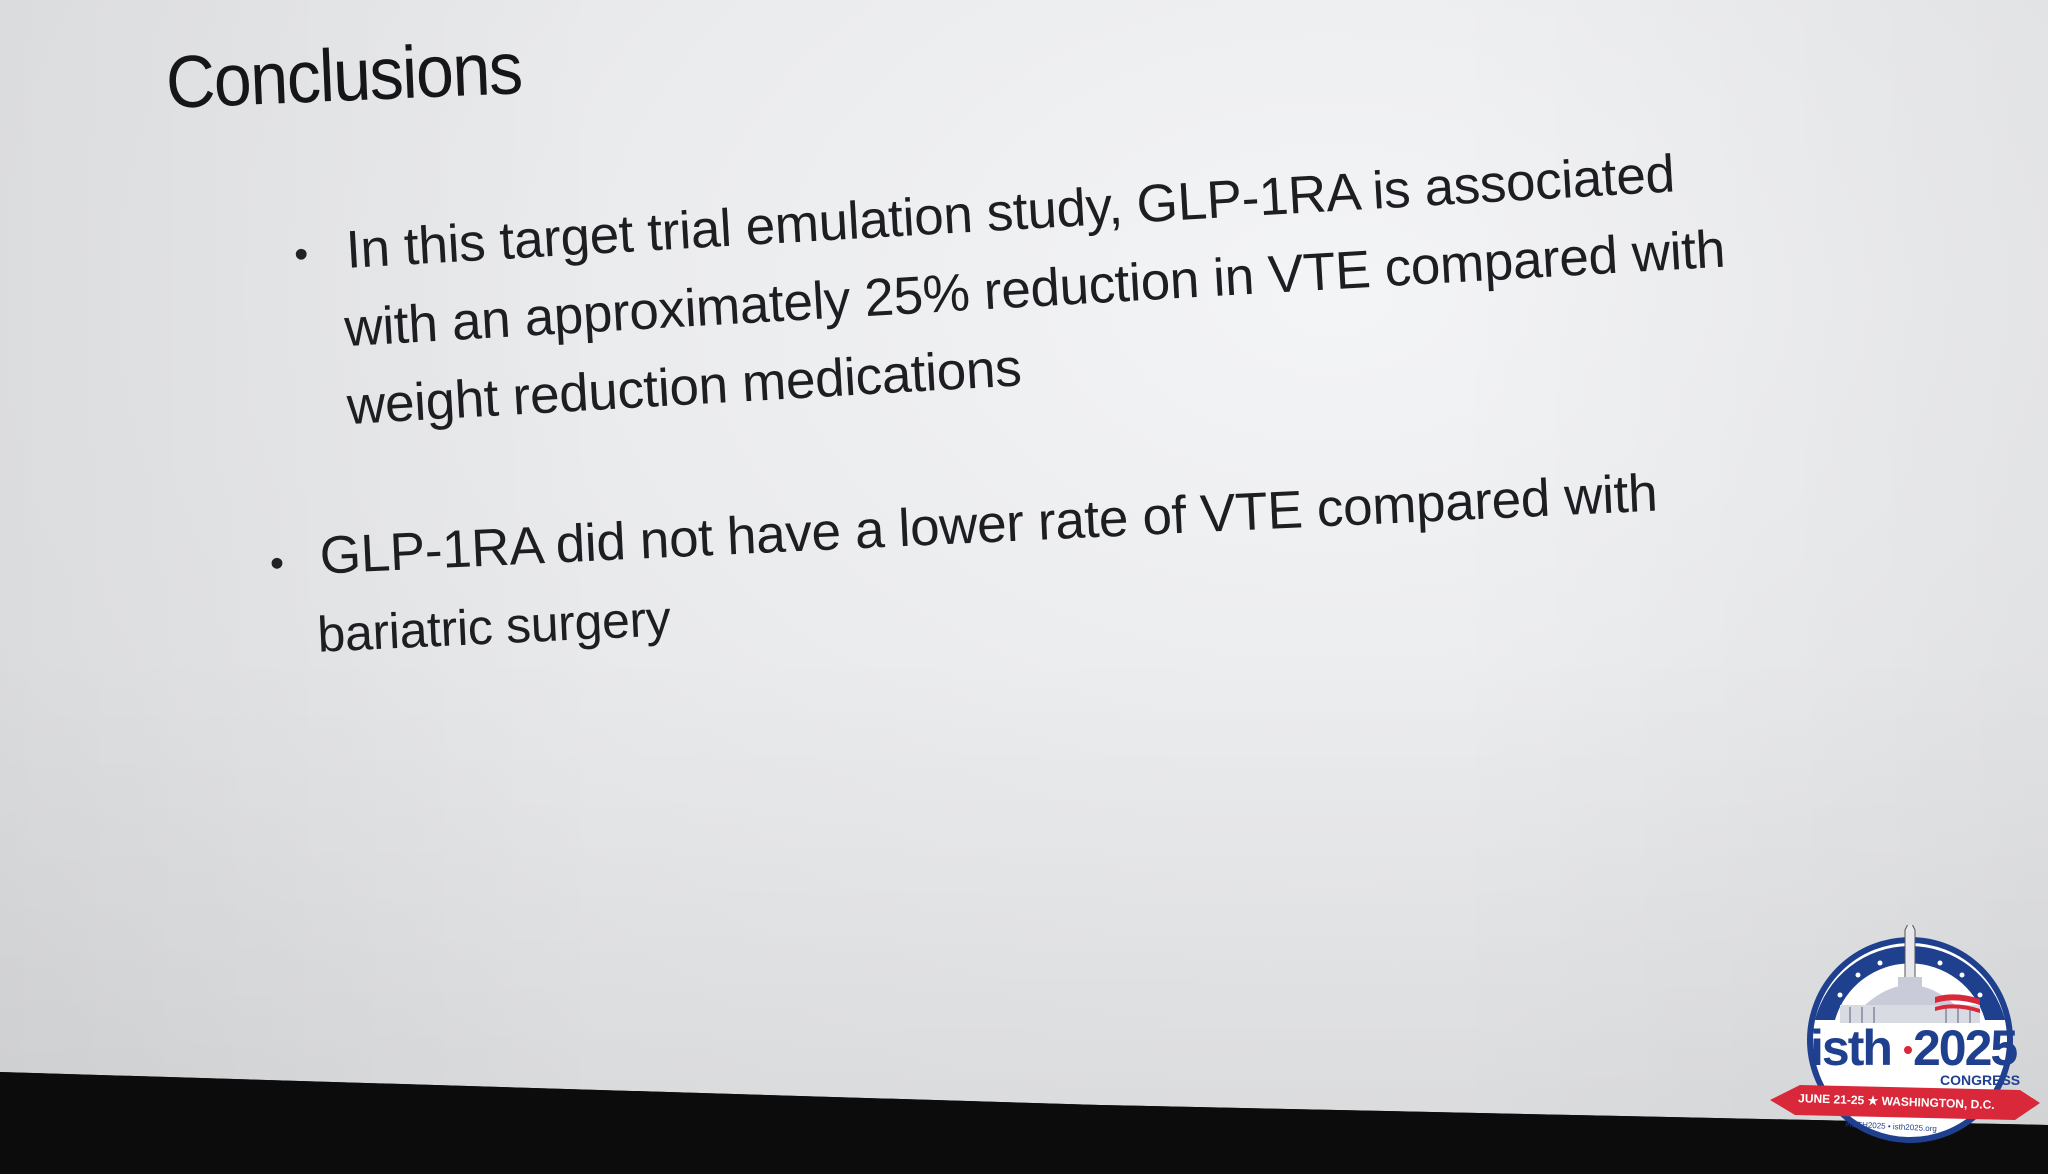 The width and height of the screenshot is (2048, 1174). Describe the element at coordinates (1980, 1080) in the screenshot. I see `logo-congress: CONGRESS` at that location.